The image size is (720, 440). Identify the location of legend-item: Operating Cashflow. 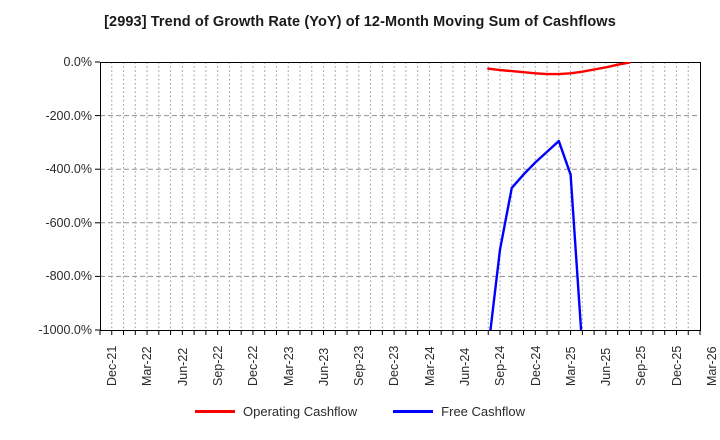
(276, 411).